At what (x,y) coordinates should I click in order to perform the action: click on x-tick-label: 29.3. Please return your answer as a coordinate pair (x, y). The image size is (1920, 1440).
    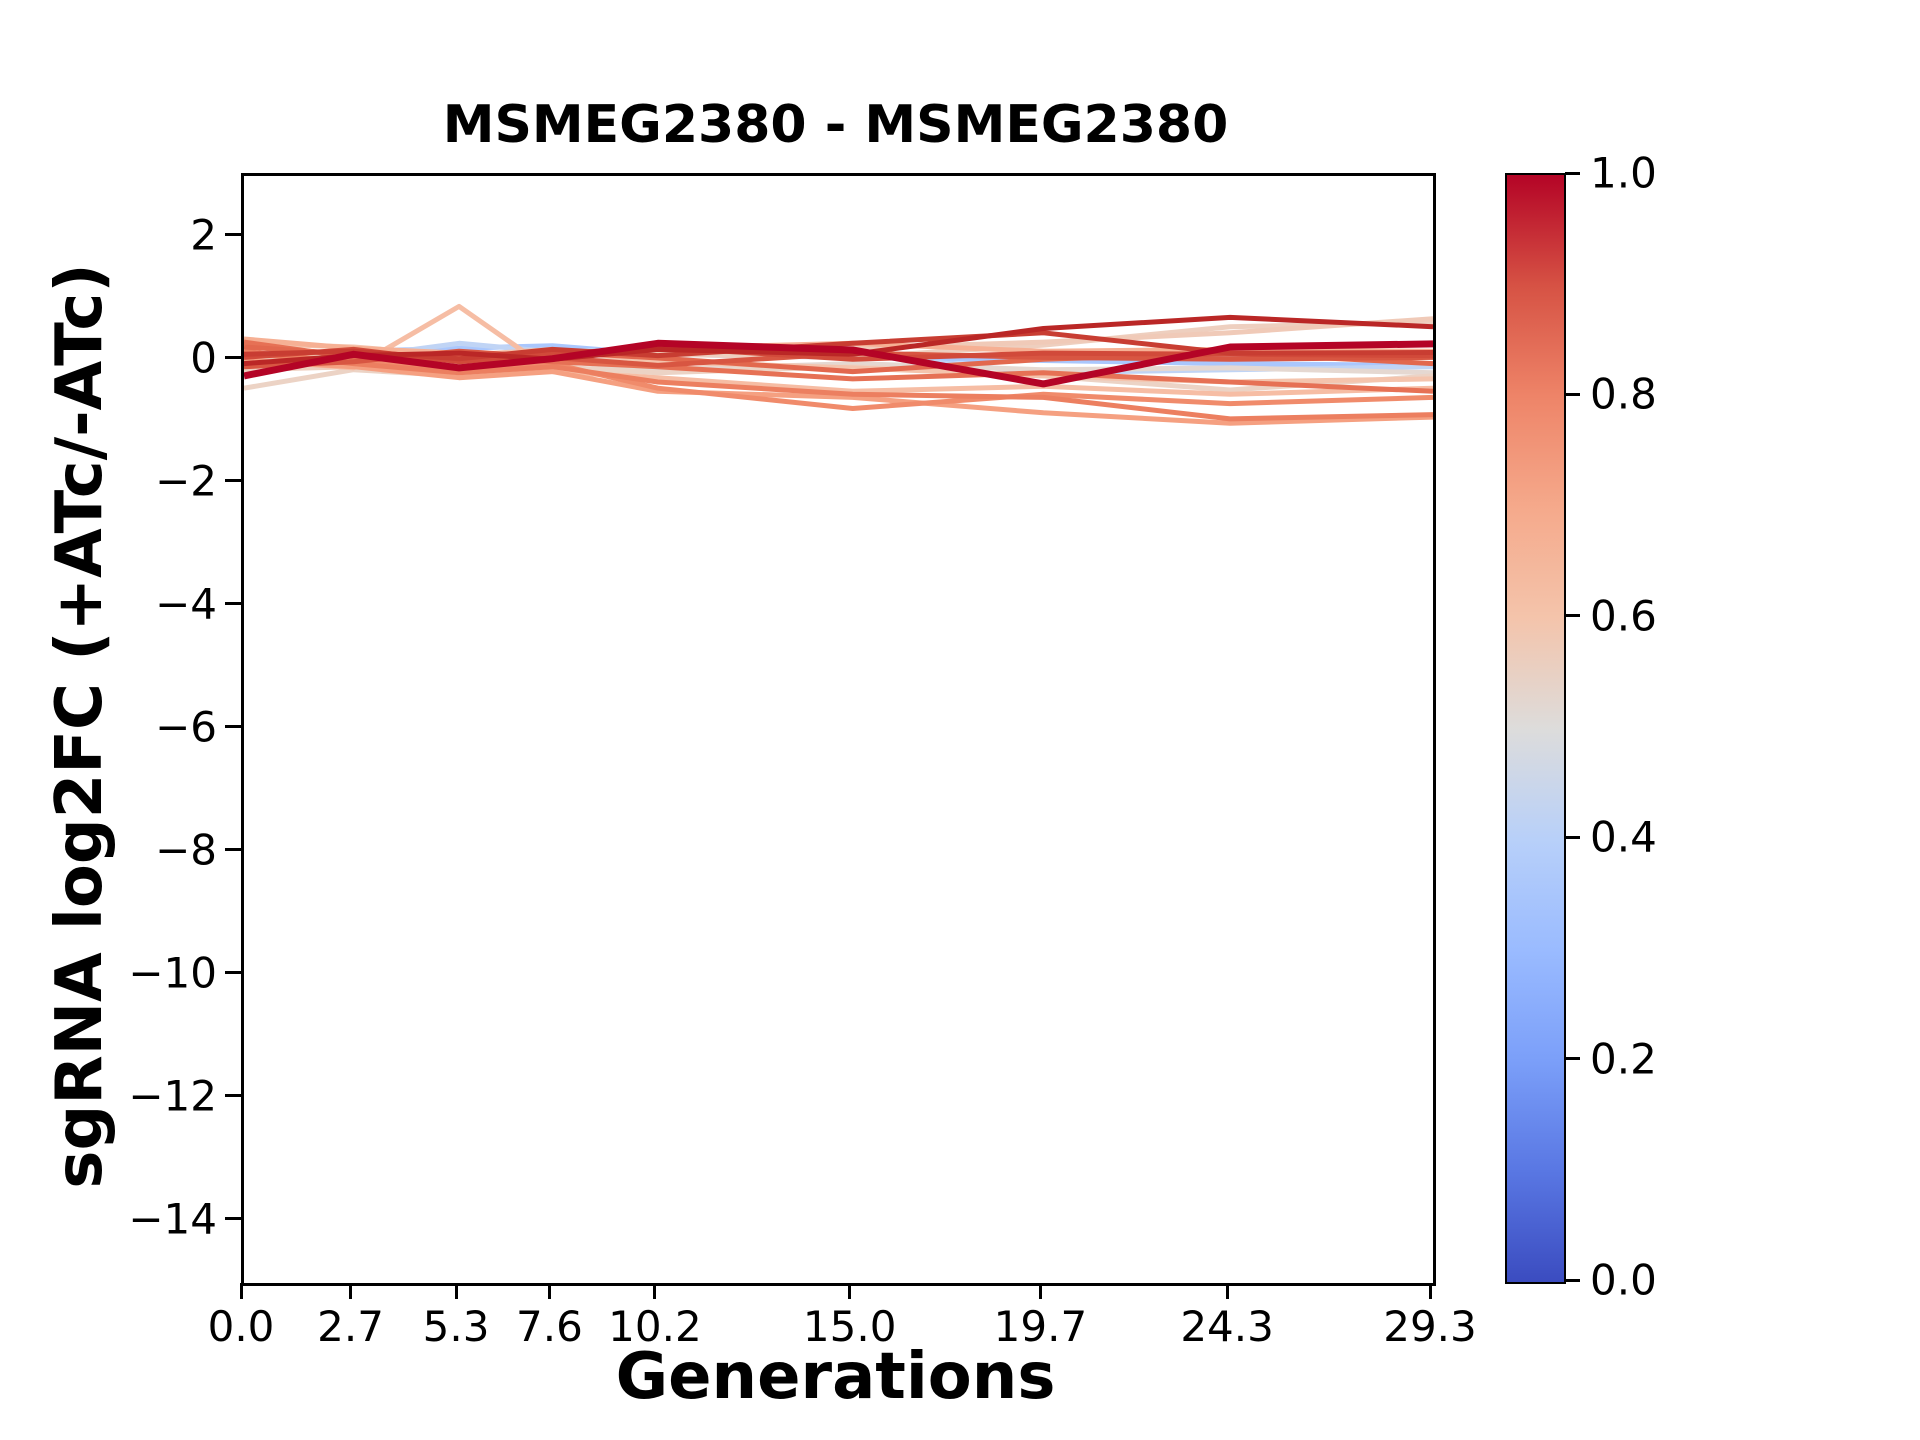
    Looking at the image, I should click on (1430, 1326).